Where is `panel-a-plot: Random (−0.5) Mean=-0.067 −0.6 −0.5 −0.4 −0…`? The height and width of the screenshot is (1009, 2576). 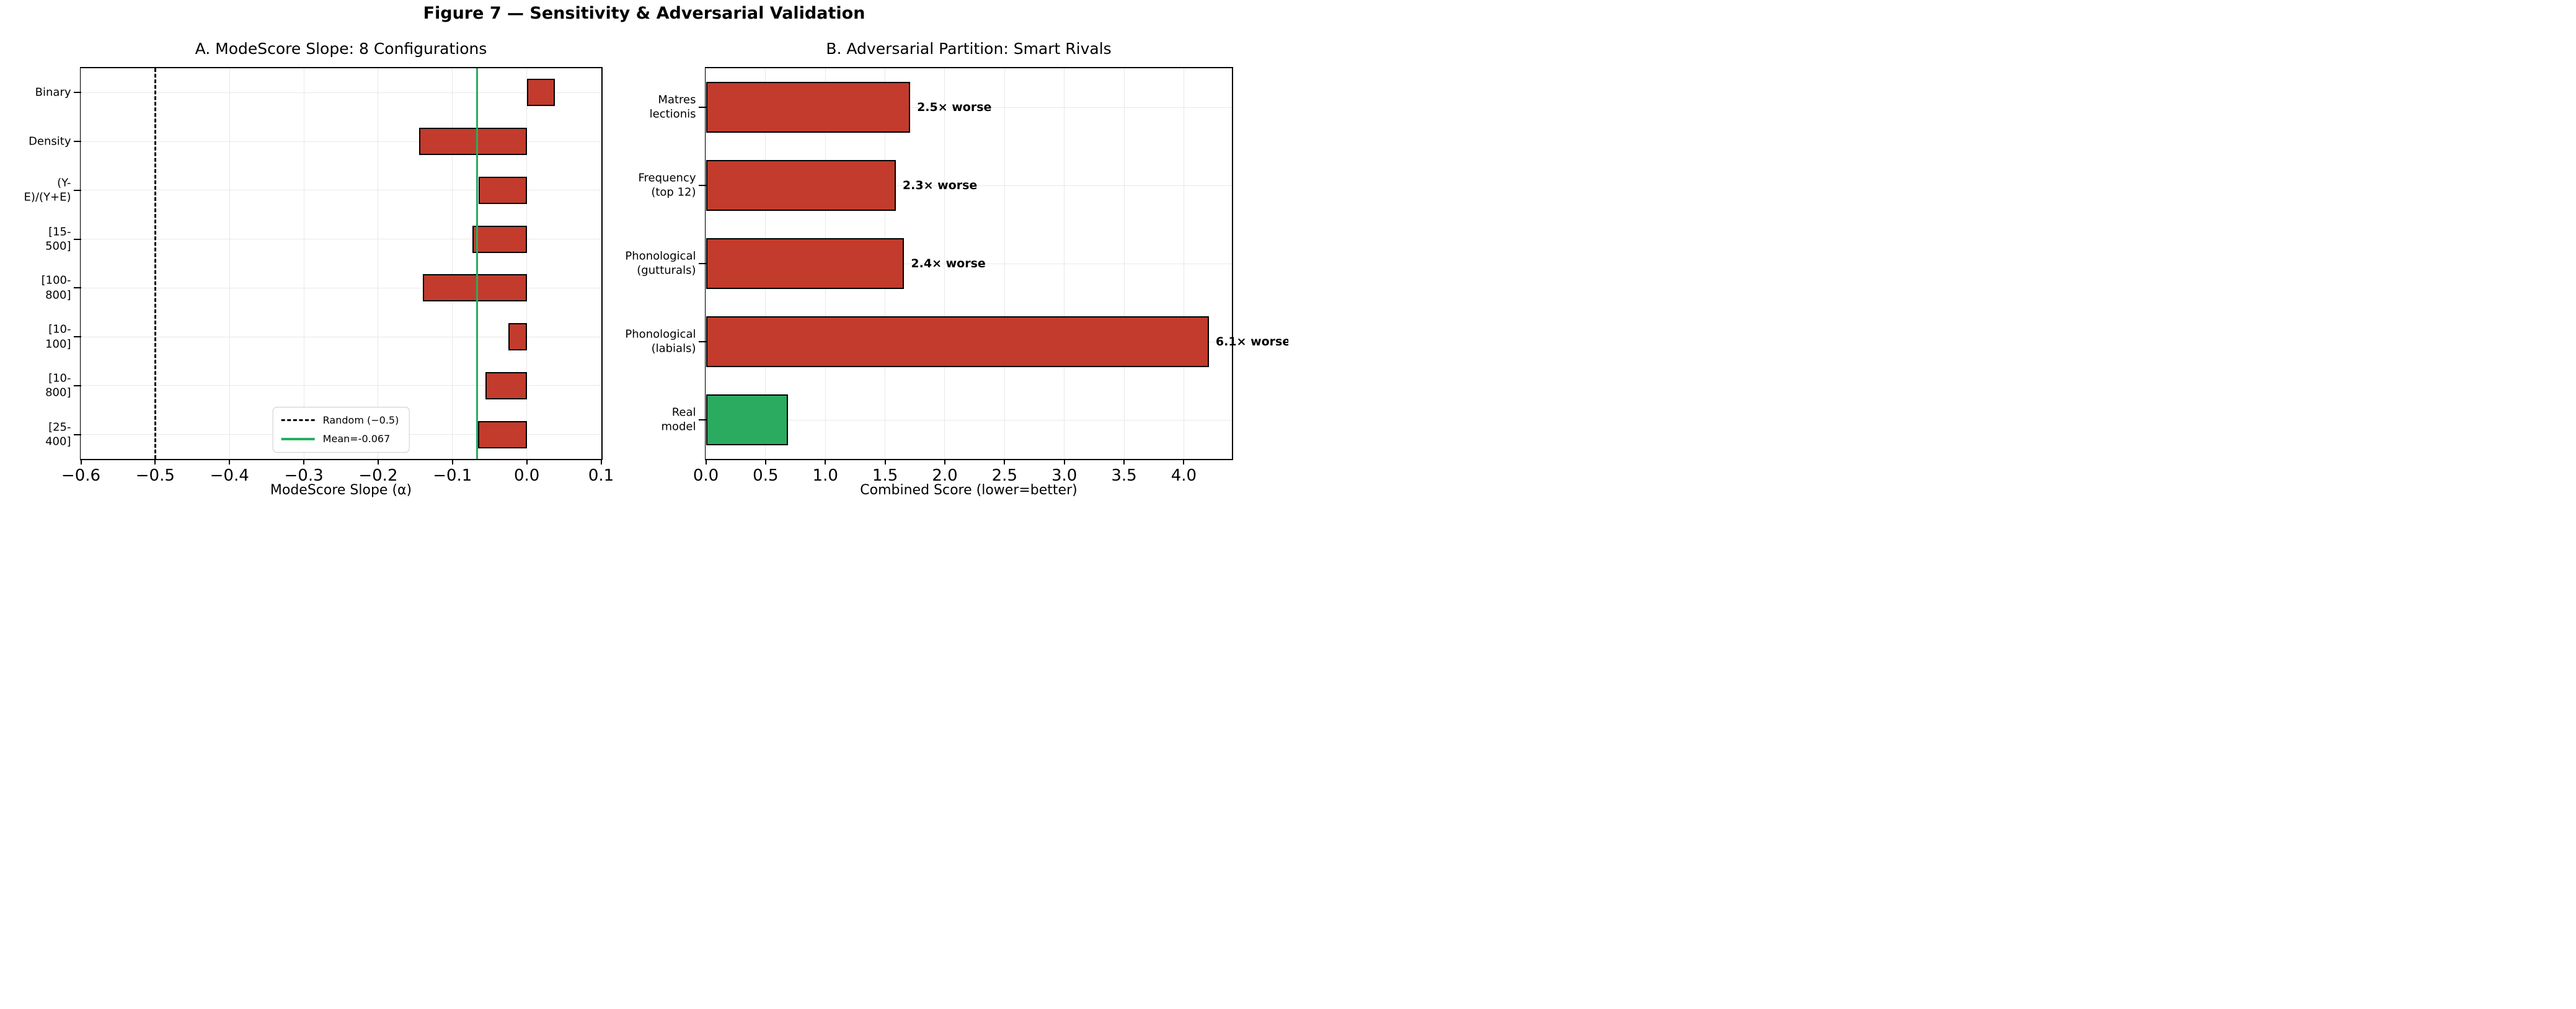 panel-a-plot: Random (−0.5) Mean=-0.067 −0.6 −0.5 −0.4 −0… is located at coordinates (319, 275).